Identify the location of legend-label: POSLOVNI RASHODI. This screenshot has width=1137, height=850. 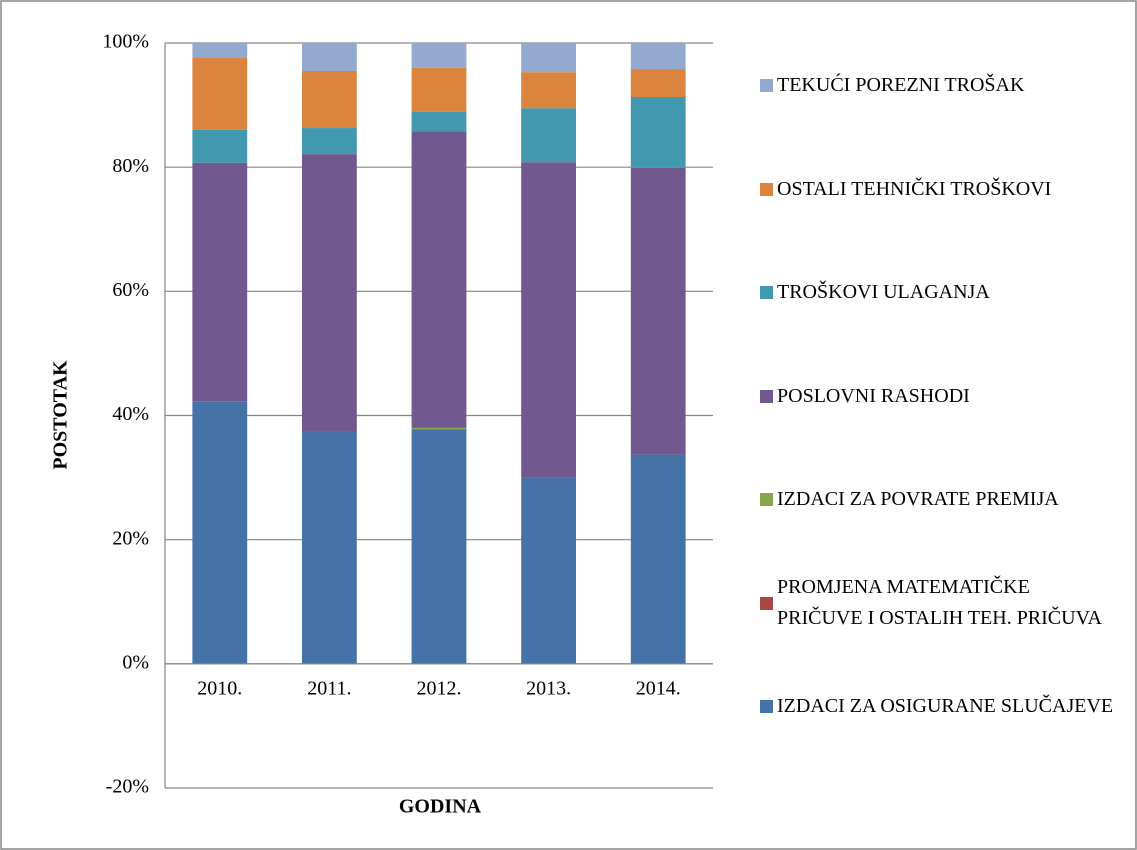
(873, 395).